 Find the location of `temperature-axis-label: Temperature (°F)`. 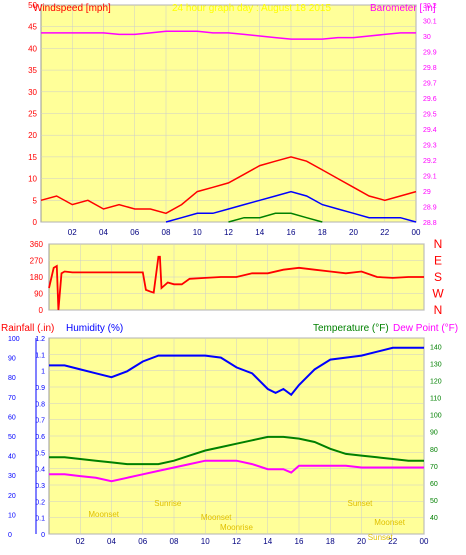

temperature-axis-label: Temperature (°F) is located at coordinates (351, 328).